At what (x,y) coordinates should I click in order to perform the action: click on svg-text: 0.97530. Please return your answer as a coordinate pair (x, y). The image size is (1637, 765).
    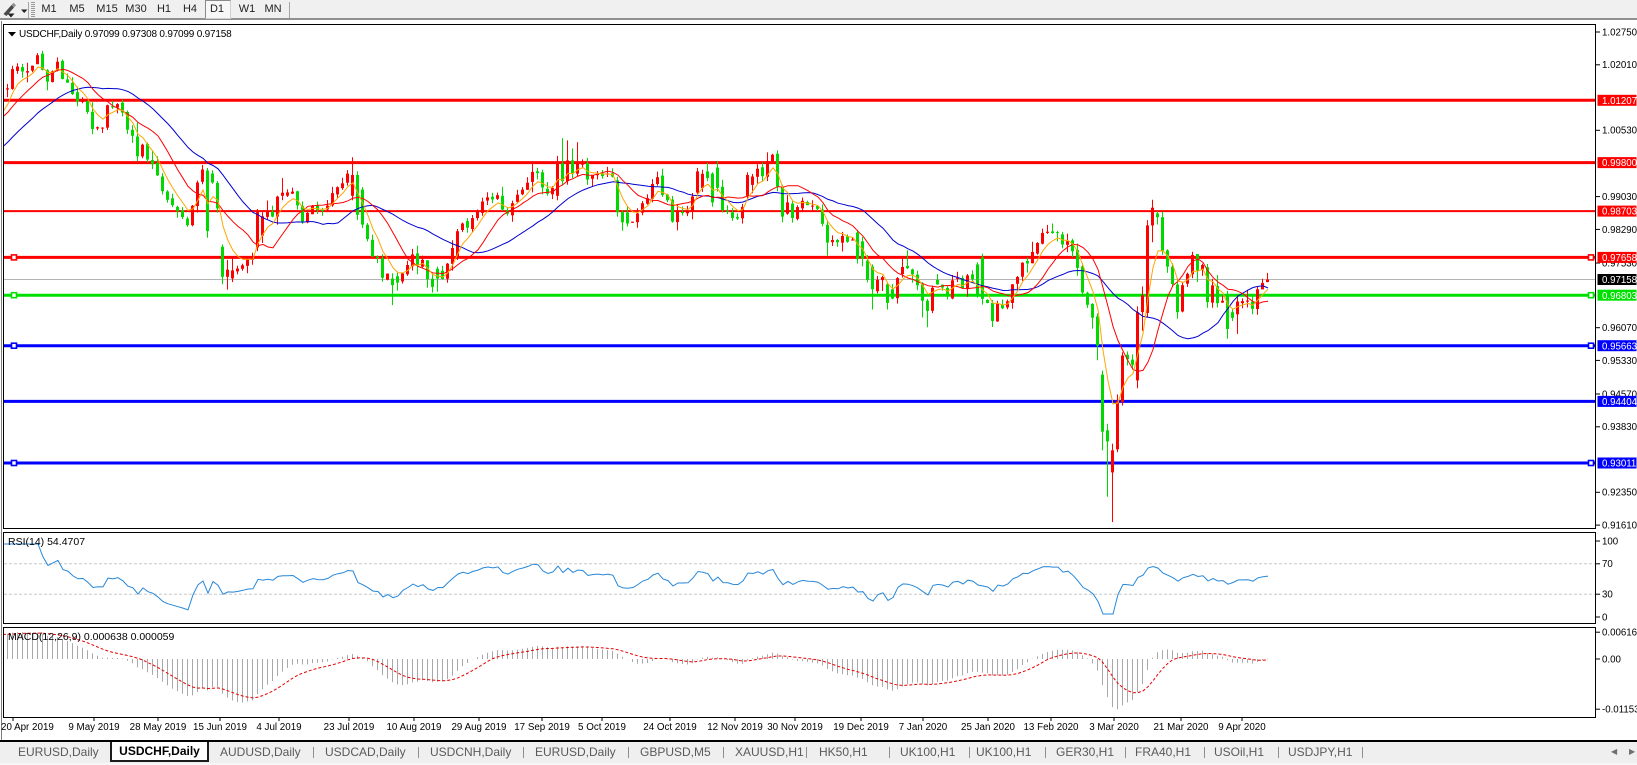
    Looking at the image, I should click on (1619, 263).